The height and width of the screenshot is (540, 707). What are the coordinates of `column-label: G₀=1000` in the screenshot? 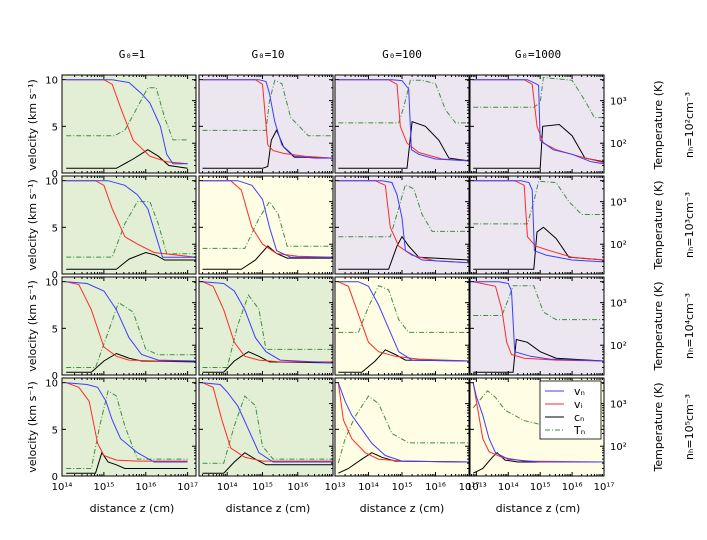 It's located at (538, 54).